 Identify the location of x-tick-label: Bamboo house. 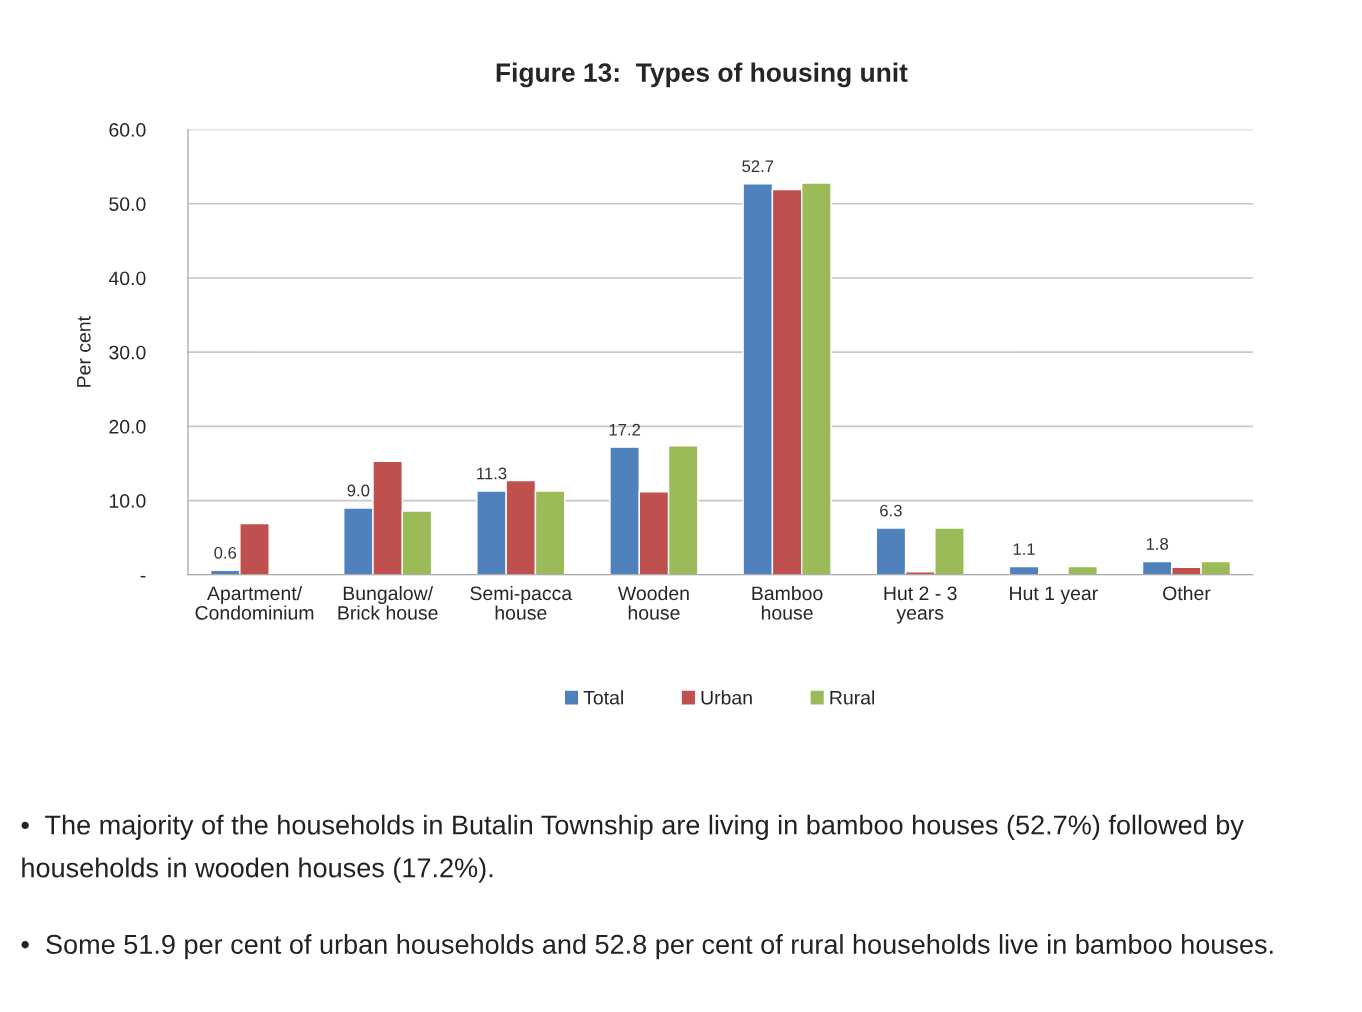
(787, 602).